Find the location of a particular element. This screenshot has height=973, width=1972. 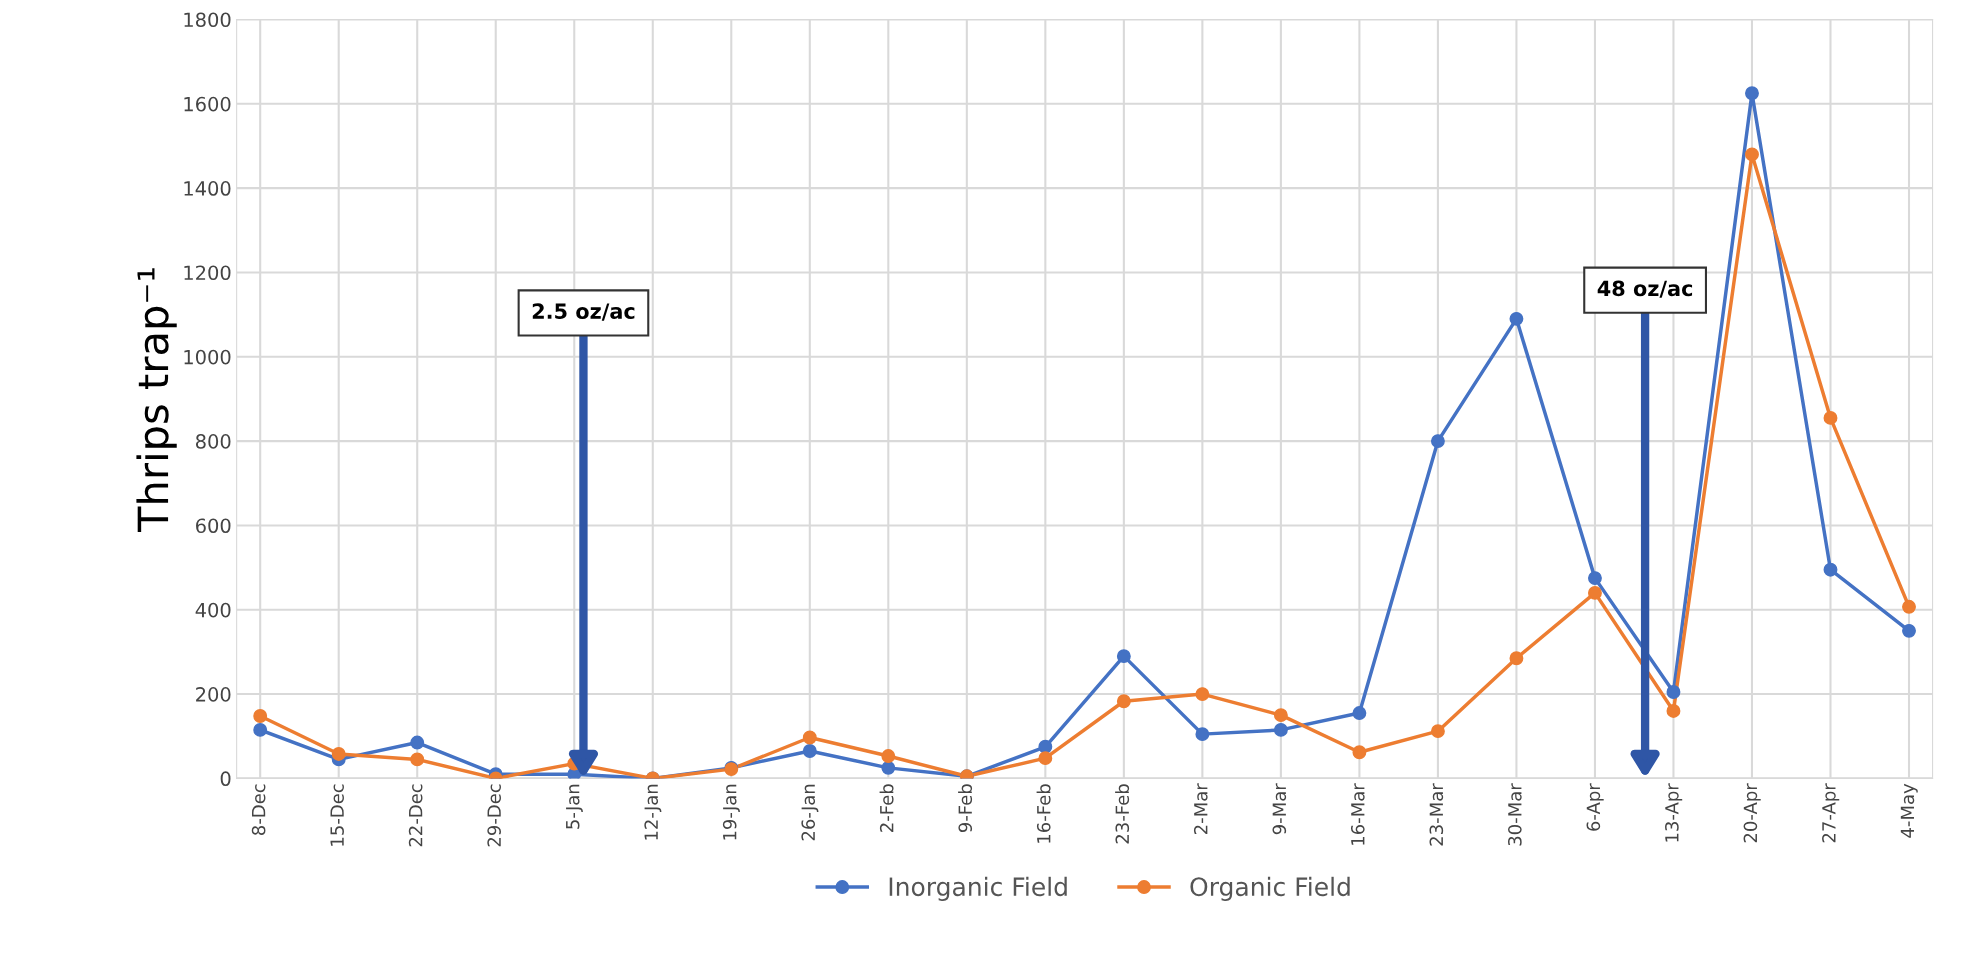

x-tick-label: 15-Dec is located at coordinates (337, 815).